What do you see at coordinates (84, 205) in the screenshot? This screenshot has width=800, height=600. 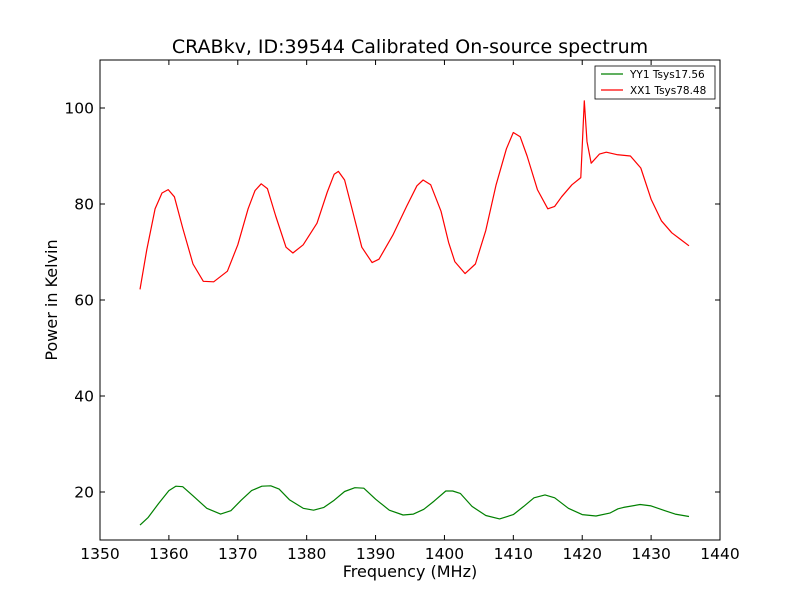 I see `y-tick-label: 80` at bounding box center [84, 205].